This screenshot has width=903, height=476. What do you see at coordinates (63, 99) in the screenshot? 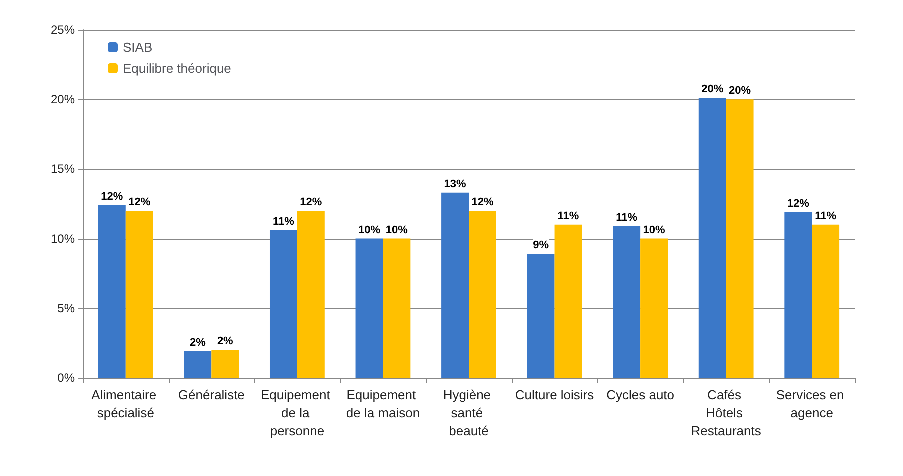
I see `y-tick-label: 20%` at bounding box center [63, 99].